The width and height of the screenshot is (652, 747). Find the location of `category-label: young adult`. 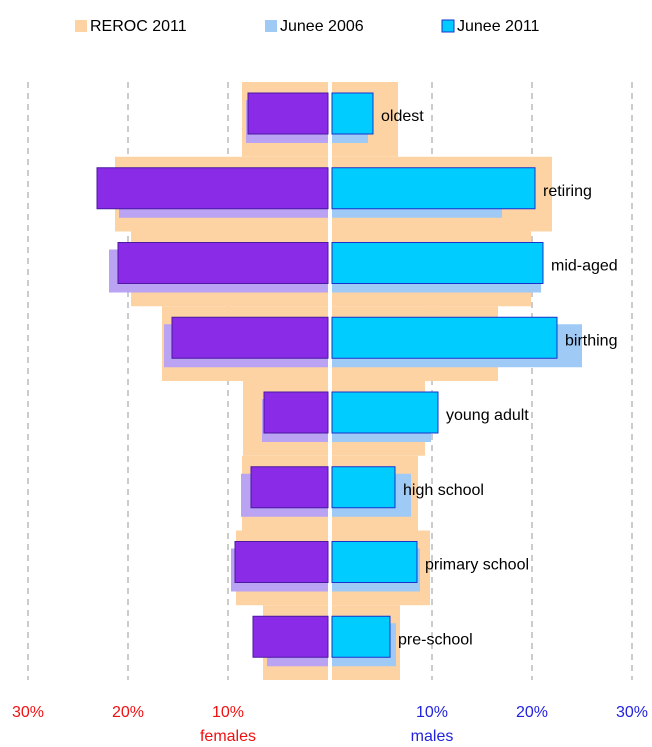

category-label: young adult is located at coordinates (487, 415).